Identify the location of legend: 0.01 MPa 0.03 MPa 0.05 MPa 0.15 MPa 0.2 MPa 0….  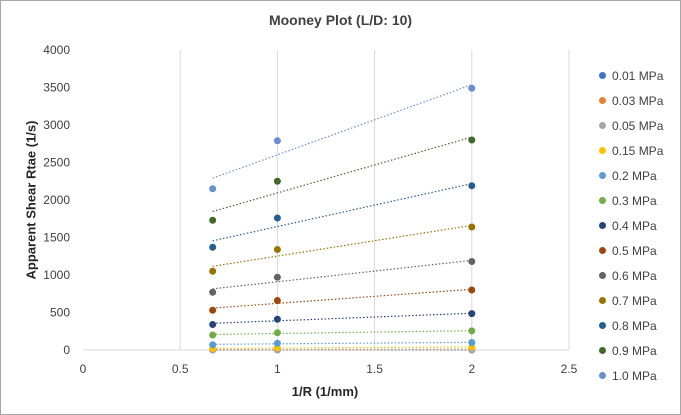
(636, 225).